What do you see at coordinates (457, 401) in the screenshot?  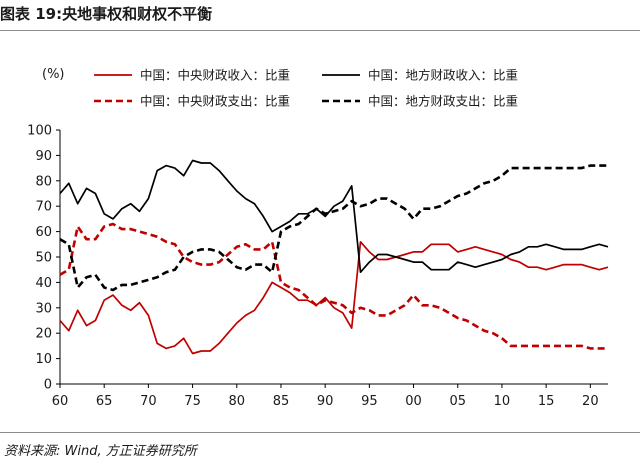 I see `x-tick-label: 05` at bounding box center [457, 401].